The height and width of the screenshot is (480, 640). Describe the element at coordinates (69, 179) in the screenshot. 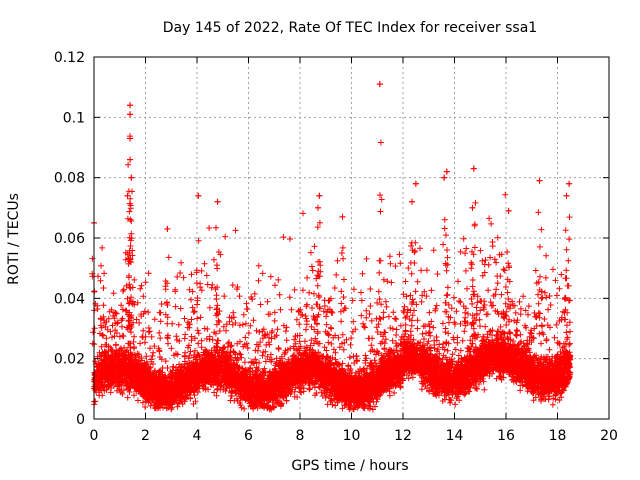

I see `y-tick-label: 0.08` at that location.